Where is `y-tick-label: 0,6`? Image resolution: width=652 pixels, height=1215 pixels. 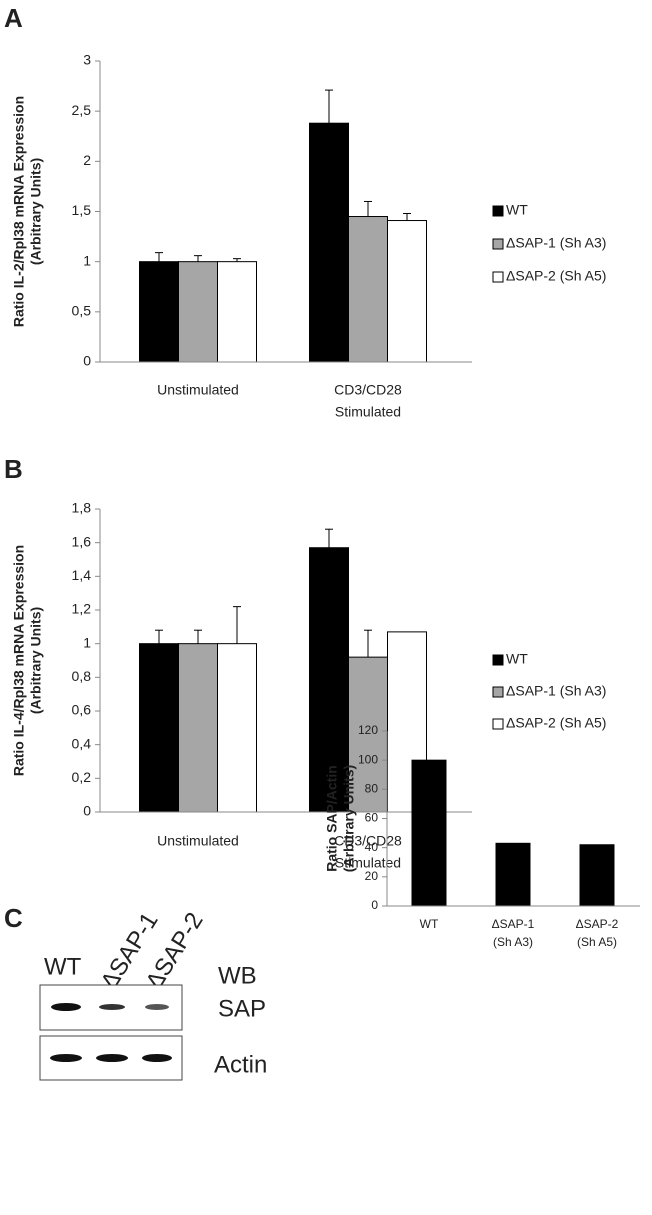
y-tick-label: 0,6 is located at coordinates (82, 710).